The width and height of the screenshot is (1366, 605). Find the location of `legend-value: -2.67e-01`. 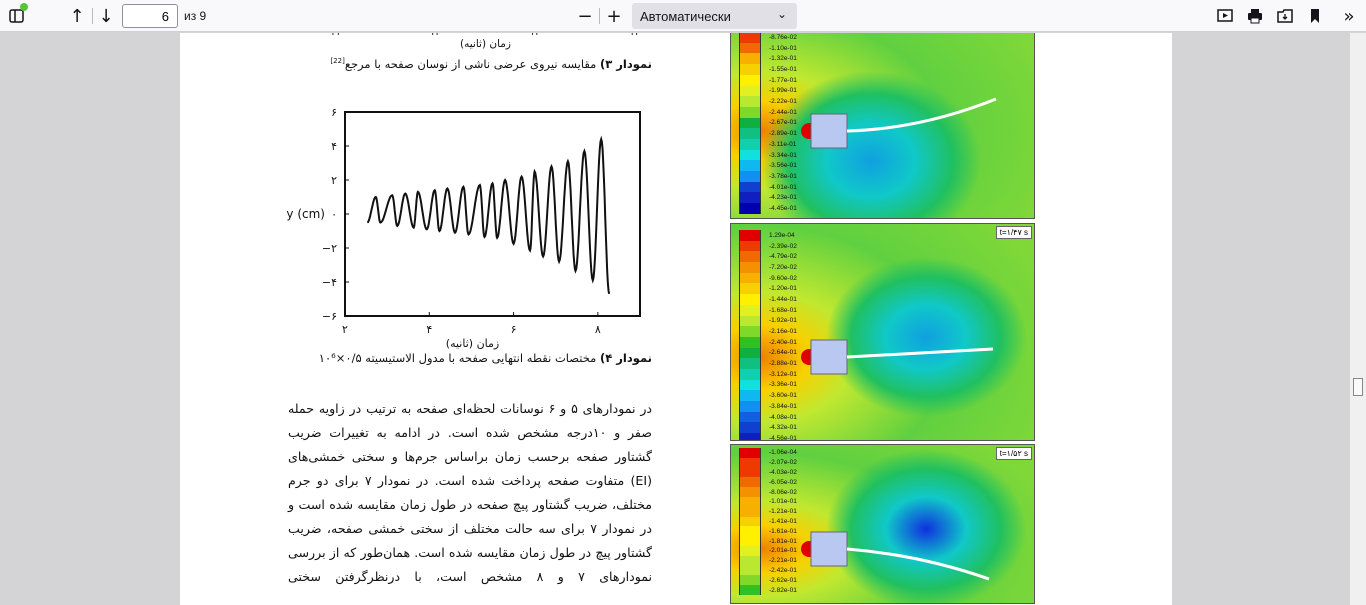

legend-value: -2.67e-01 is located at coordinates (783, 123).